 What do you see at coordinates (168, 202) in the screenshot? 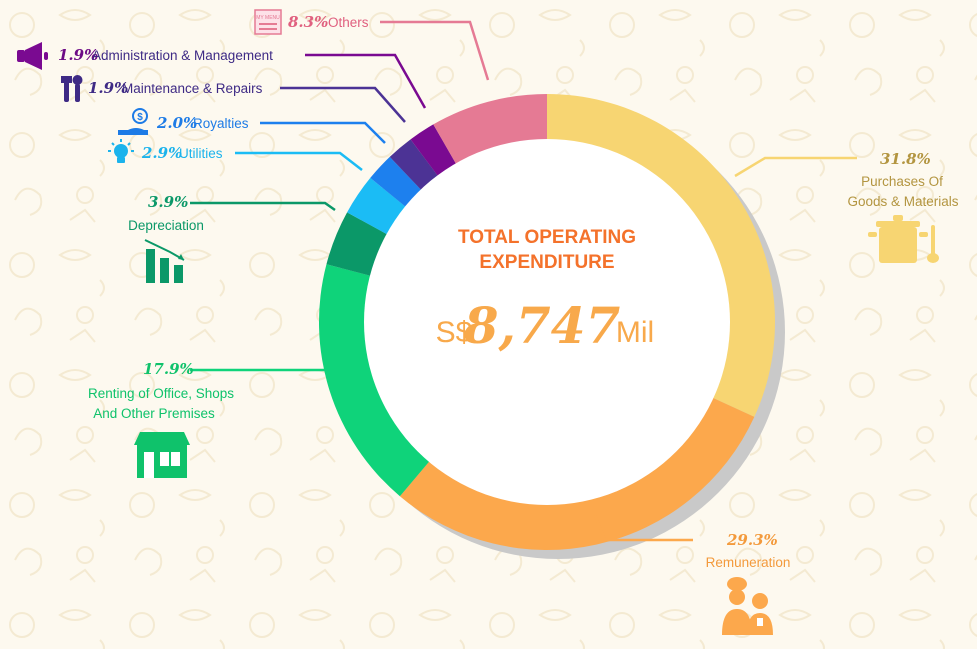
I see `pct-label-depreciation: 3.9%` at bounding box center [168, 202].